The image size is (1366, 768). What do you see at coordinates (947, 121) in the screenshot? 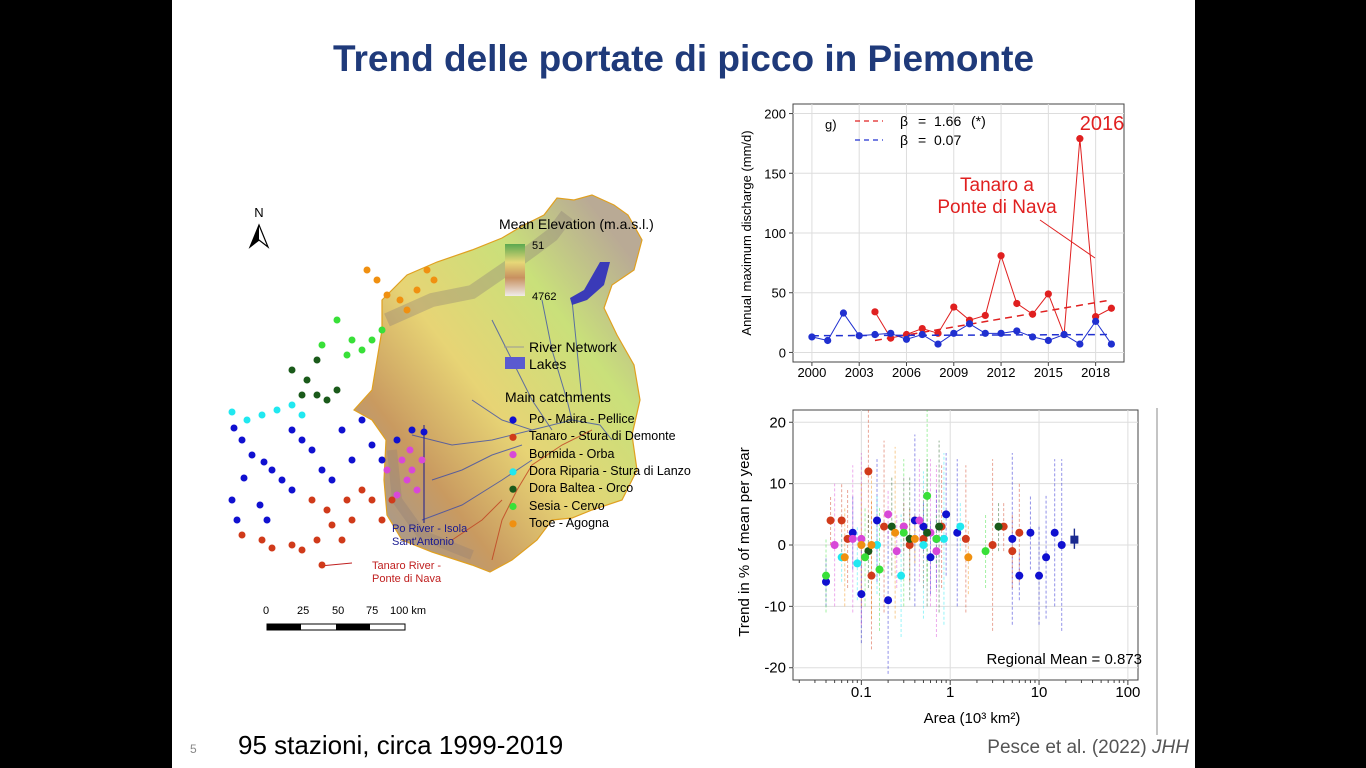
I see `legend-beta-value-1: 1.66` at bounding box center [947, 121].